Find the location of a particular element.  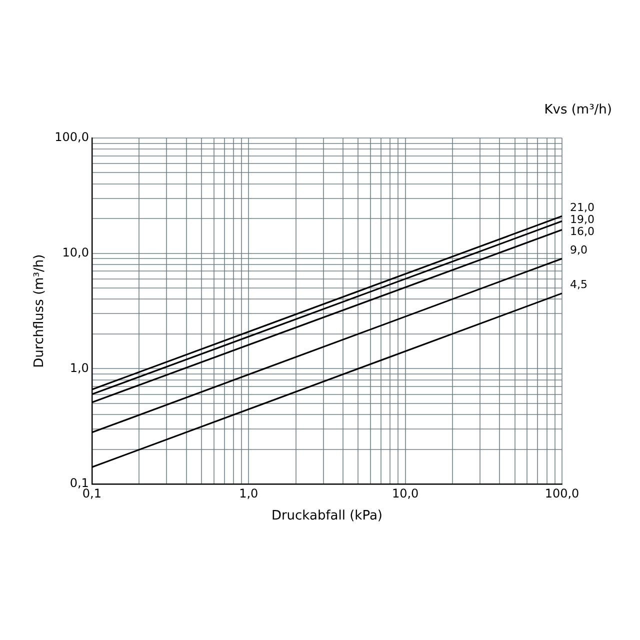

y-tick-label: 10,0 is located at coordinates (75, 252).